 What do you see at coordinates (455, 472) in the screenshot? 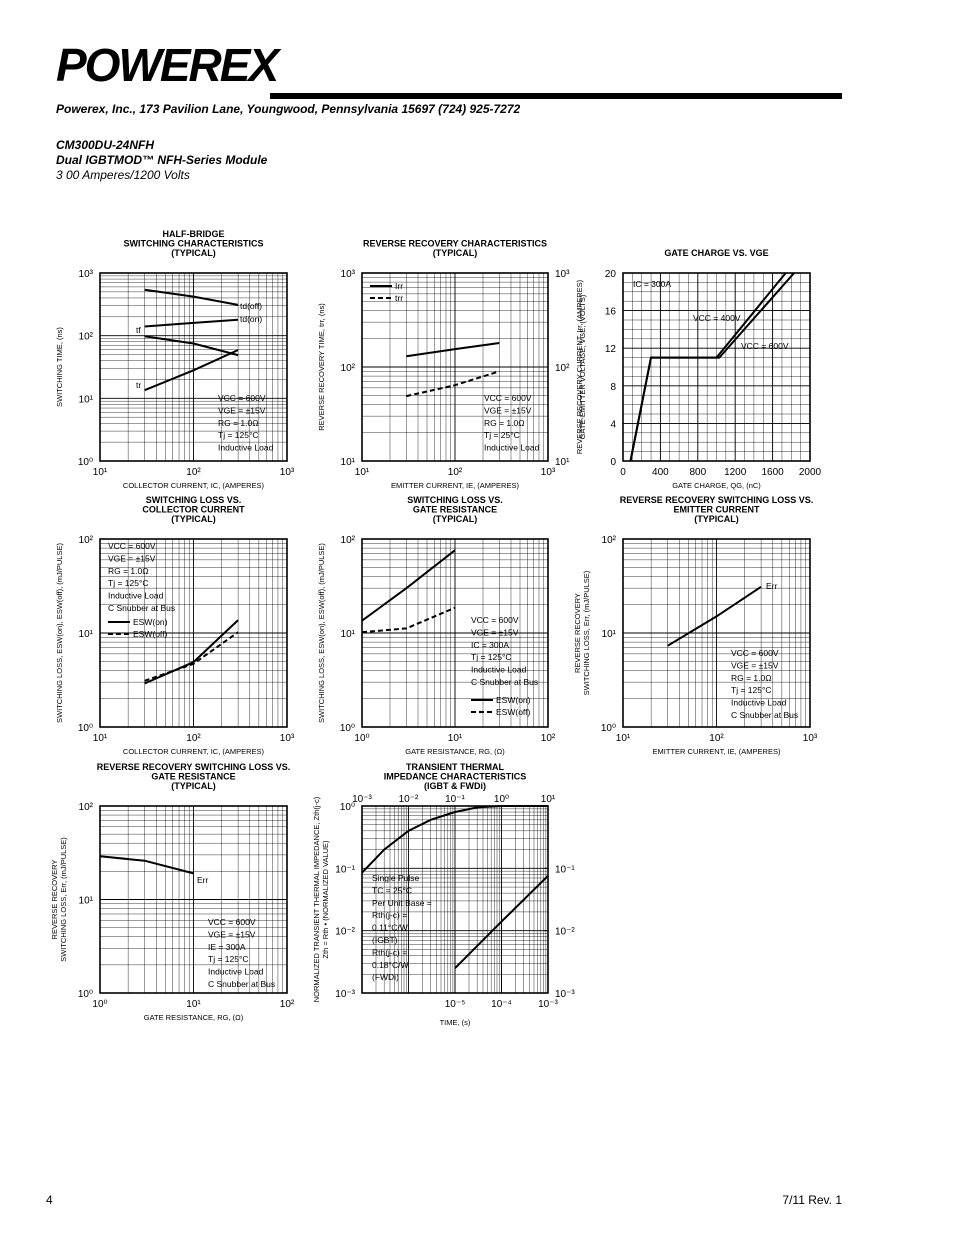
I see `x-tick-label: 10²` at bounding box center [455, 472].